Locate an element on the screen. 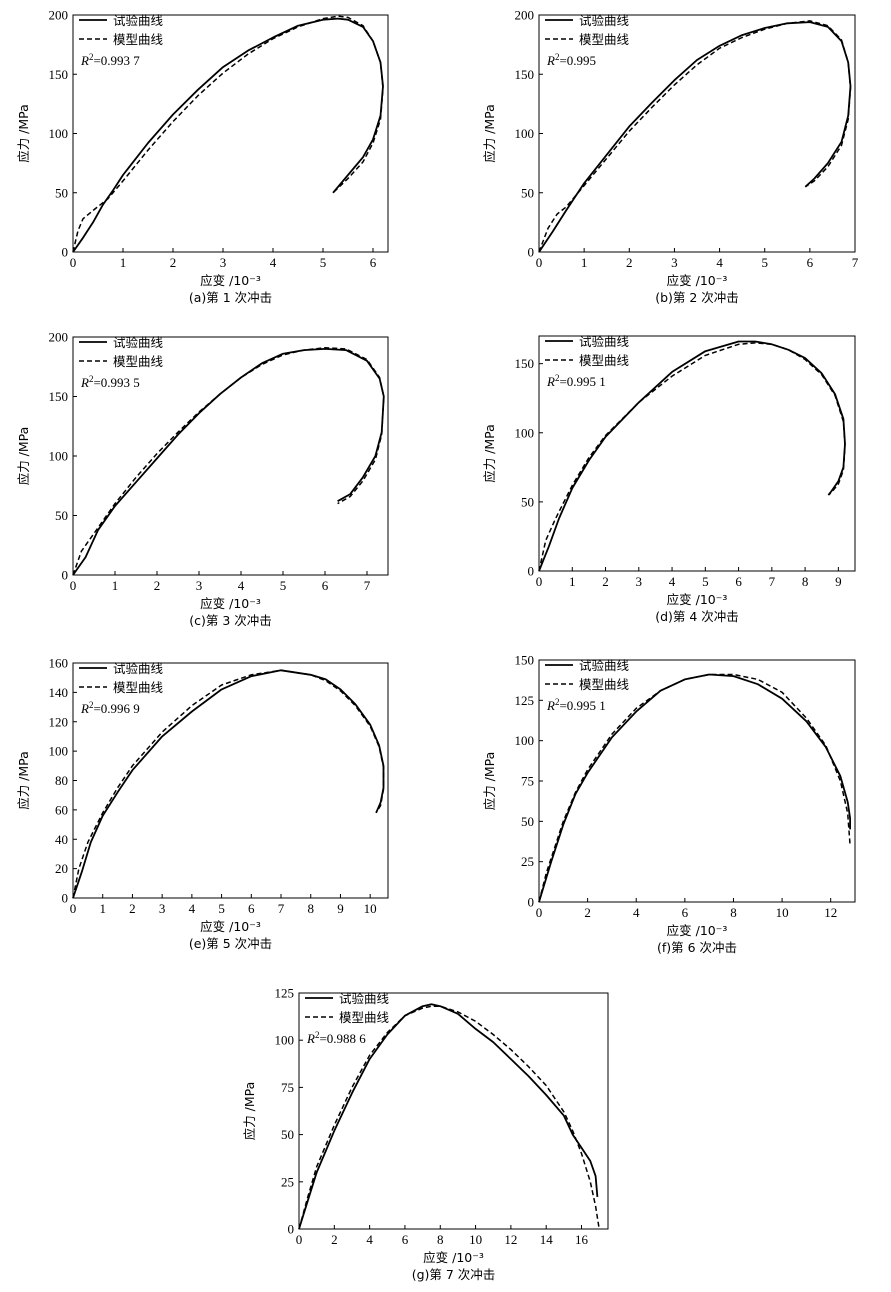 This screenshot has width=891, height=1292. x-tick-label: 14 is located at coordinates (547, 1239).